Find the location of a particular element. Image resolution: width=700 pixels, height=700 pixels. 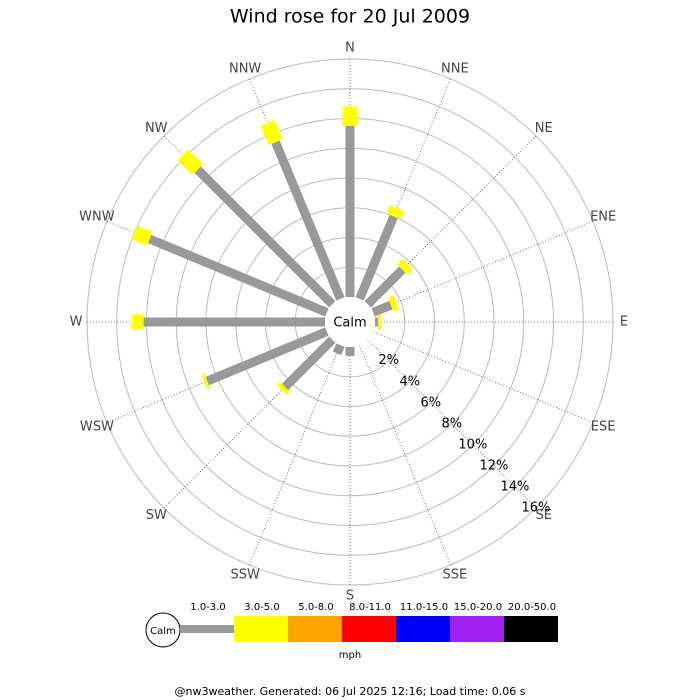

direction-label: NE is located at coordinates (544, 128).